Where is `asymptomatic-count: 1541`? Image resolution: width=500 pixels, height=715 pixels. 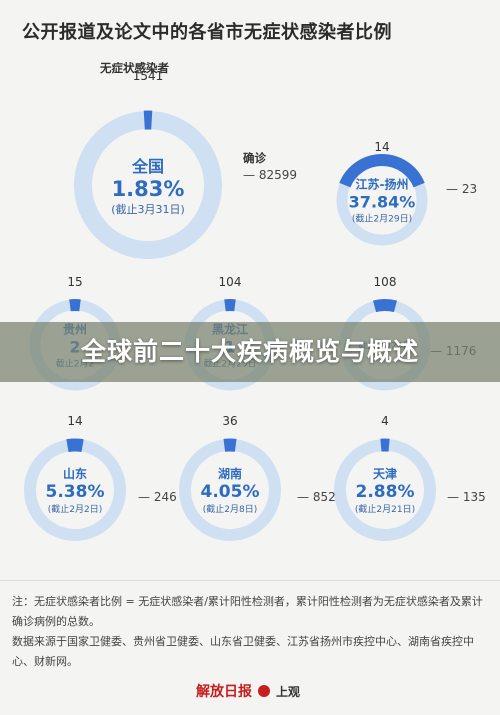
asymptomatic-count: 1541 is located at coordinates (148, 76).